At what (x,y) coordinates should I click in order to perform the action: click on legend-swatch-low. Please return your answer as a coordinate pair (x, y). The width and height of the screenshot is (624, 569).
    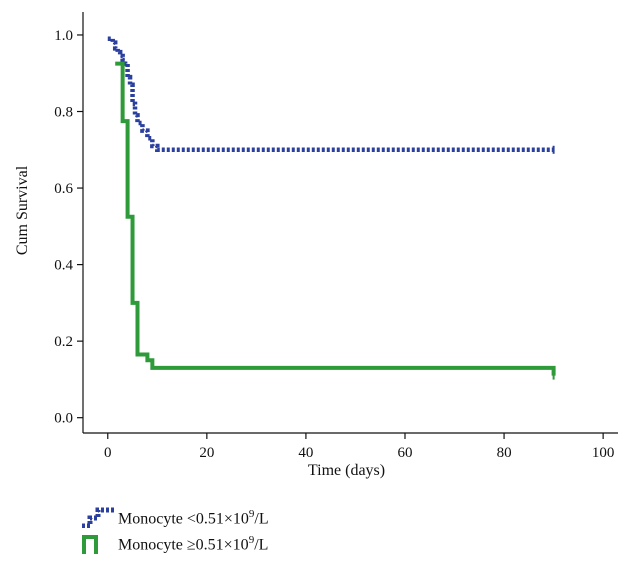
    Looking at the image, I should click on (98, 517).